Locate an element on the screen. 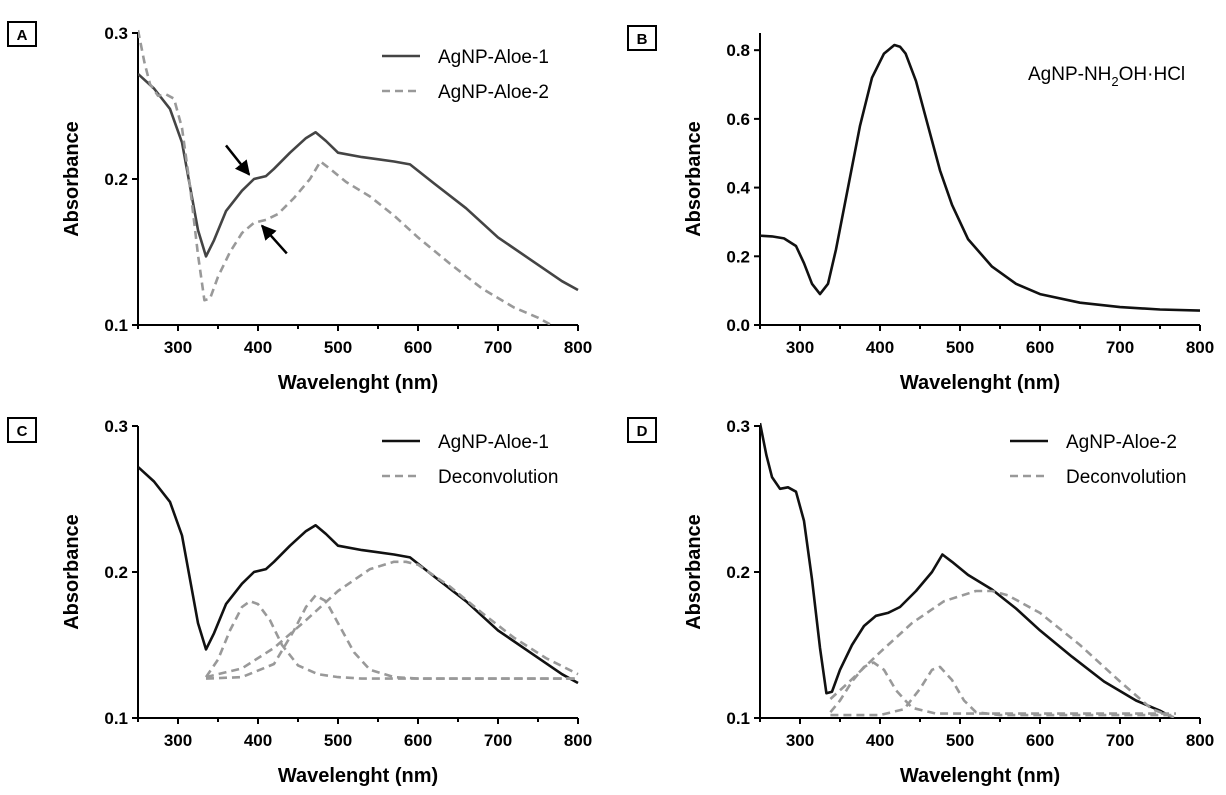 The width and height of the screenshot is (1226, 795). annotation-label: AgNP-NH2OH·HCl is located at coordinates (1106, 76).